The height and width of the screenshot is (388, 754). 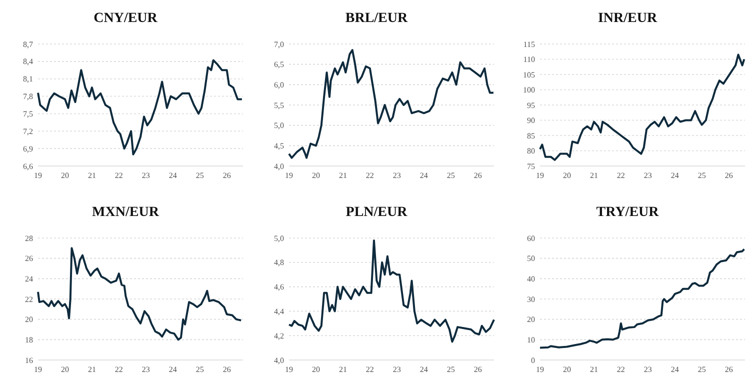 What do you see at coordinates (29, 339) in the screenshot?
I see `y-tick-label: 18` at bounding box center [29, 339].